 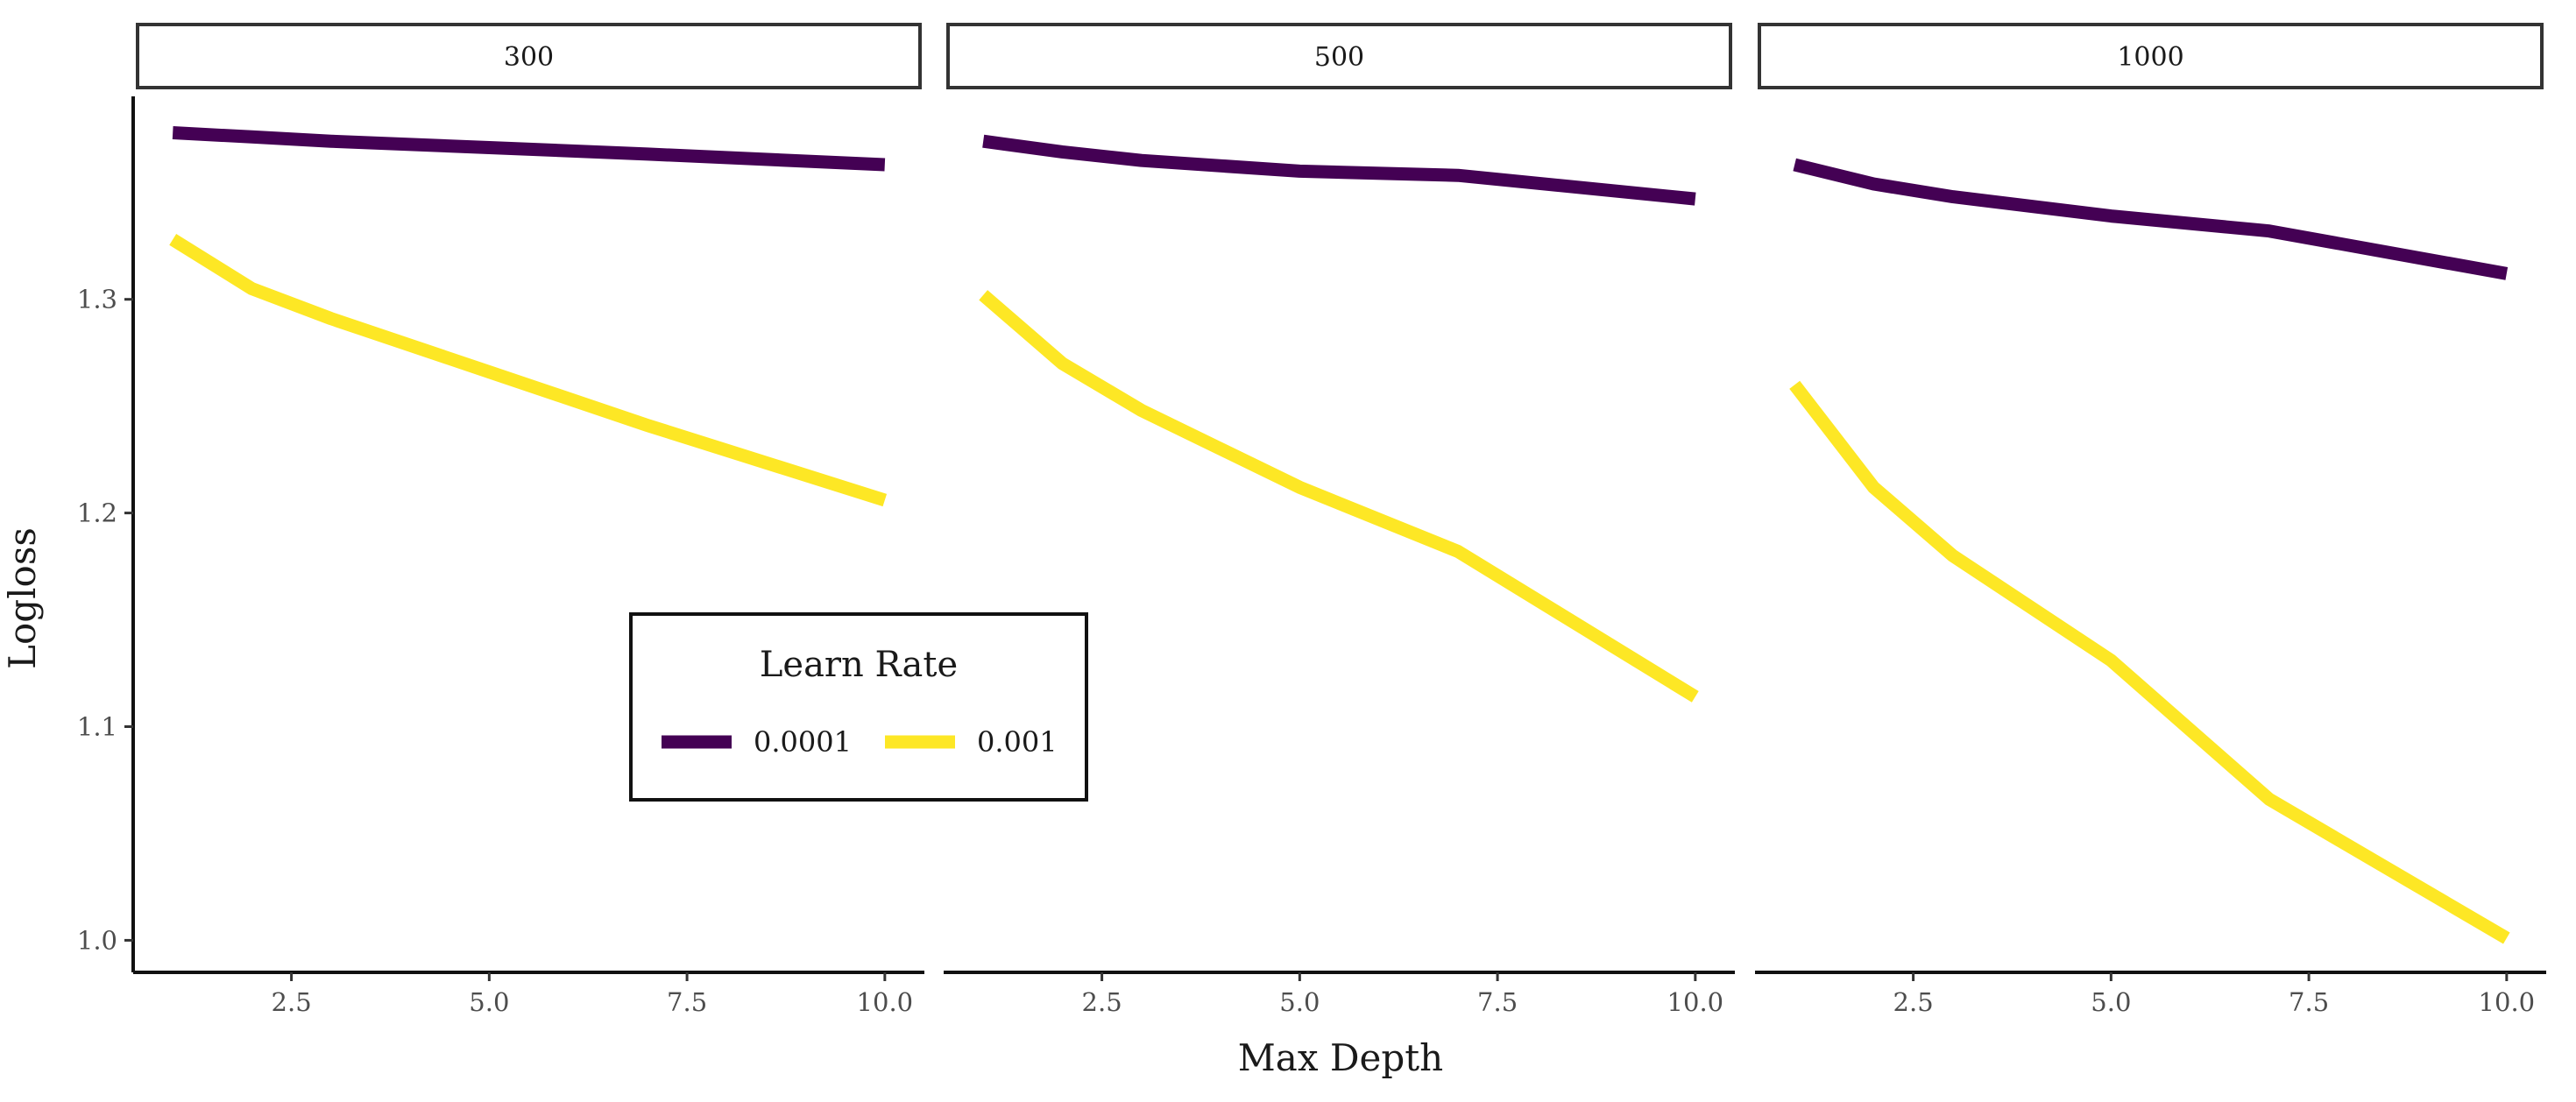 I want to click on legend-title: Learn Rate, so click(x=859, y=665).